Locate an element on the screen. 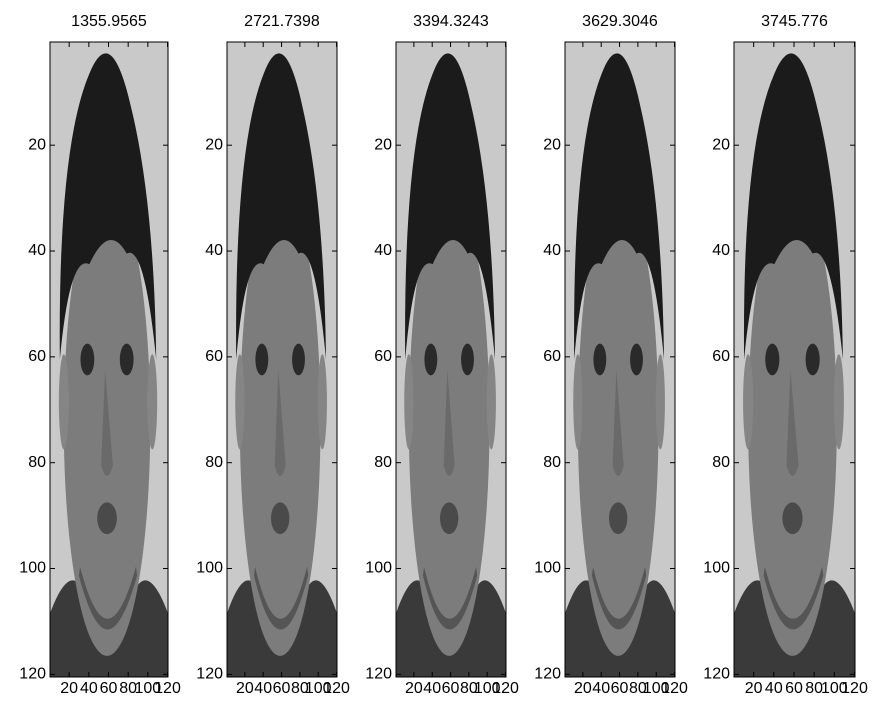 Image resolution: width=878 pixels, height=713 pixels. axes-box is located at coordinates (794, 359).